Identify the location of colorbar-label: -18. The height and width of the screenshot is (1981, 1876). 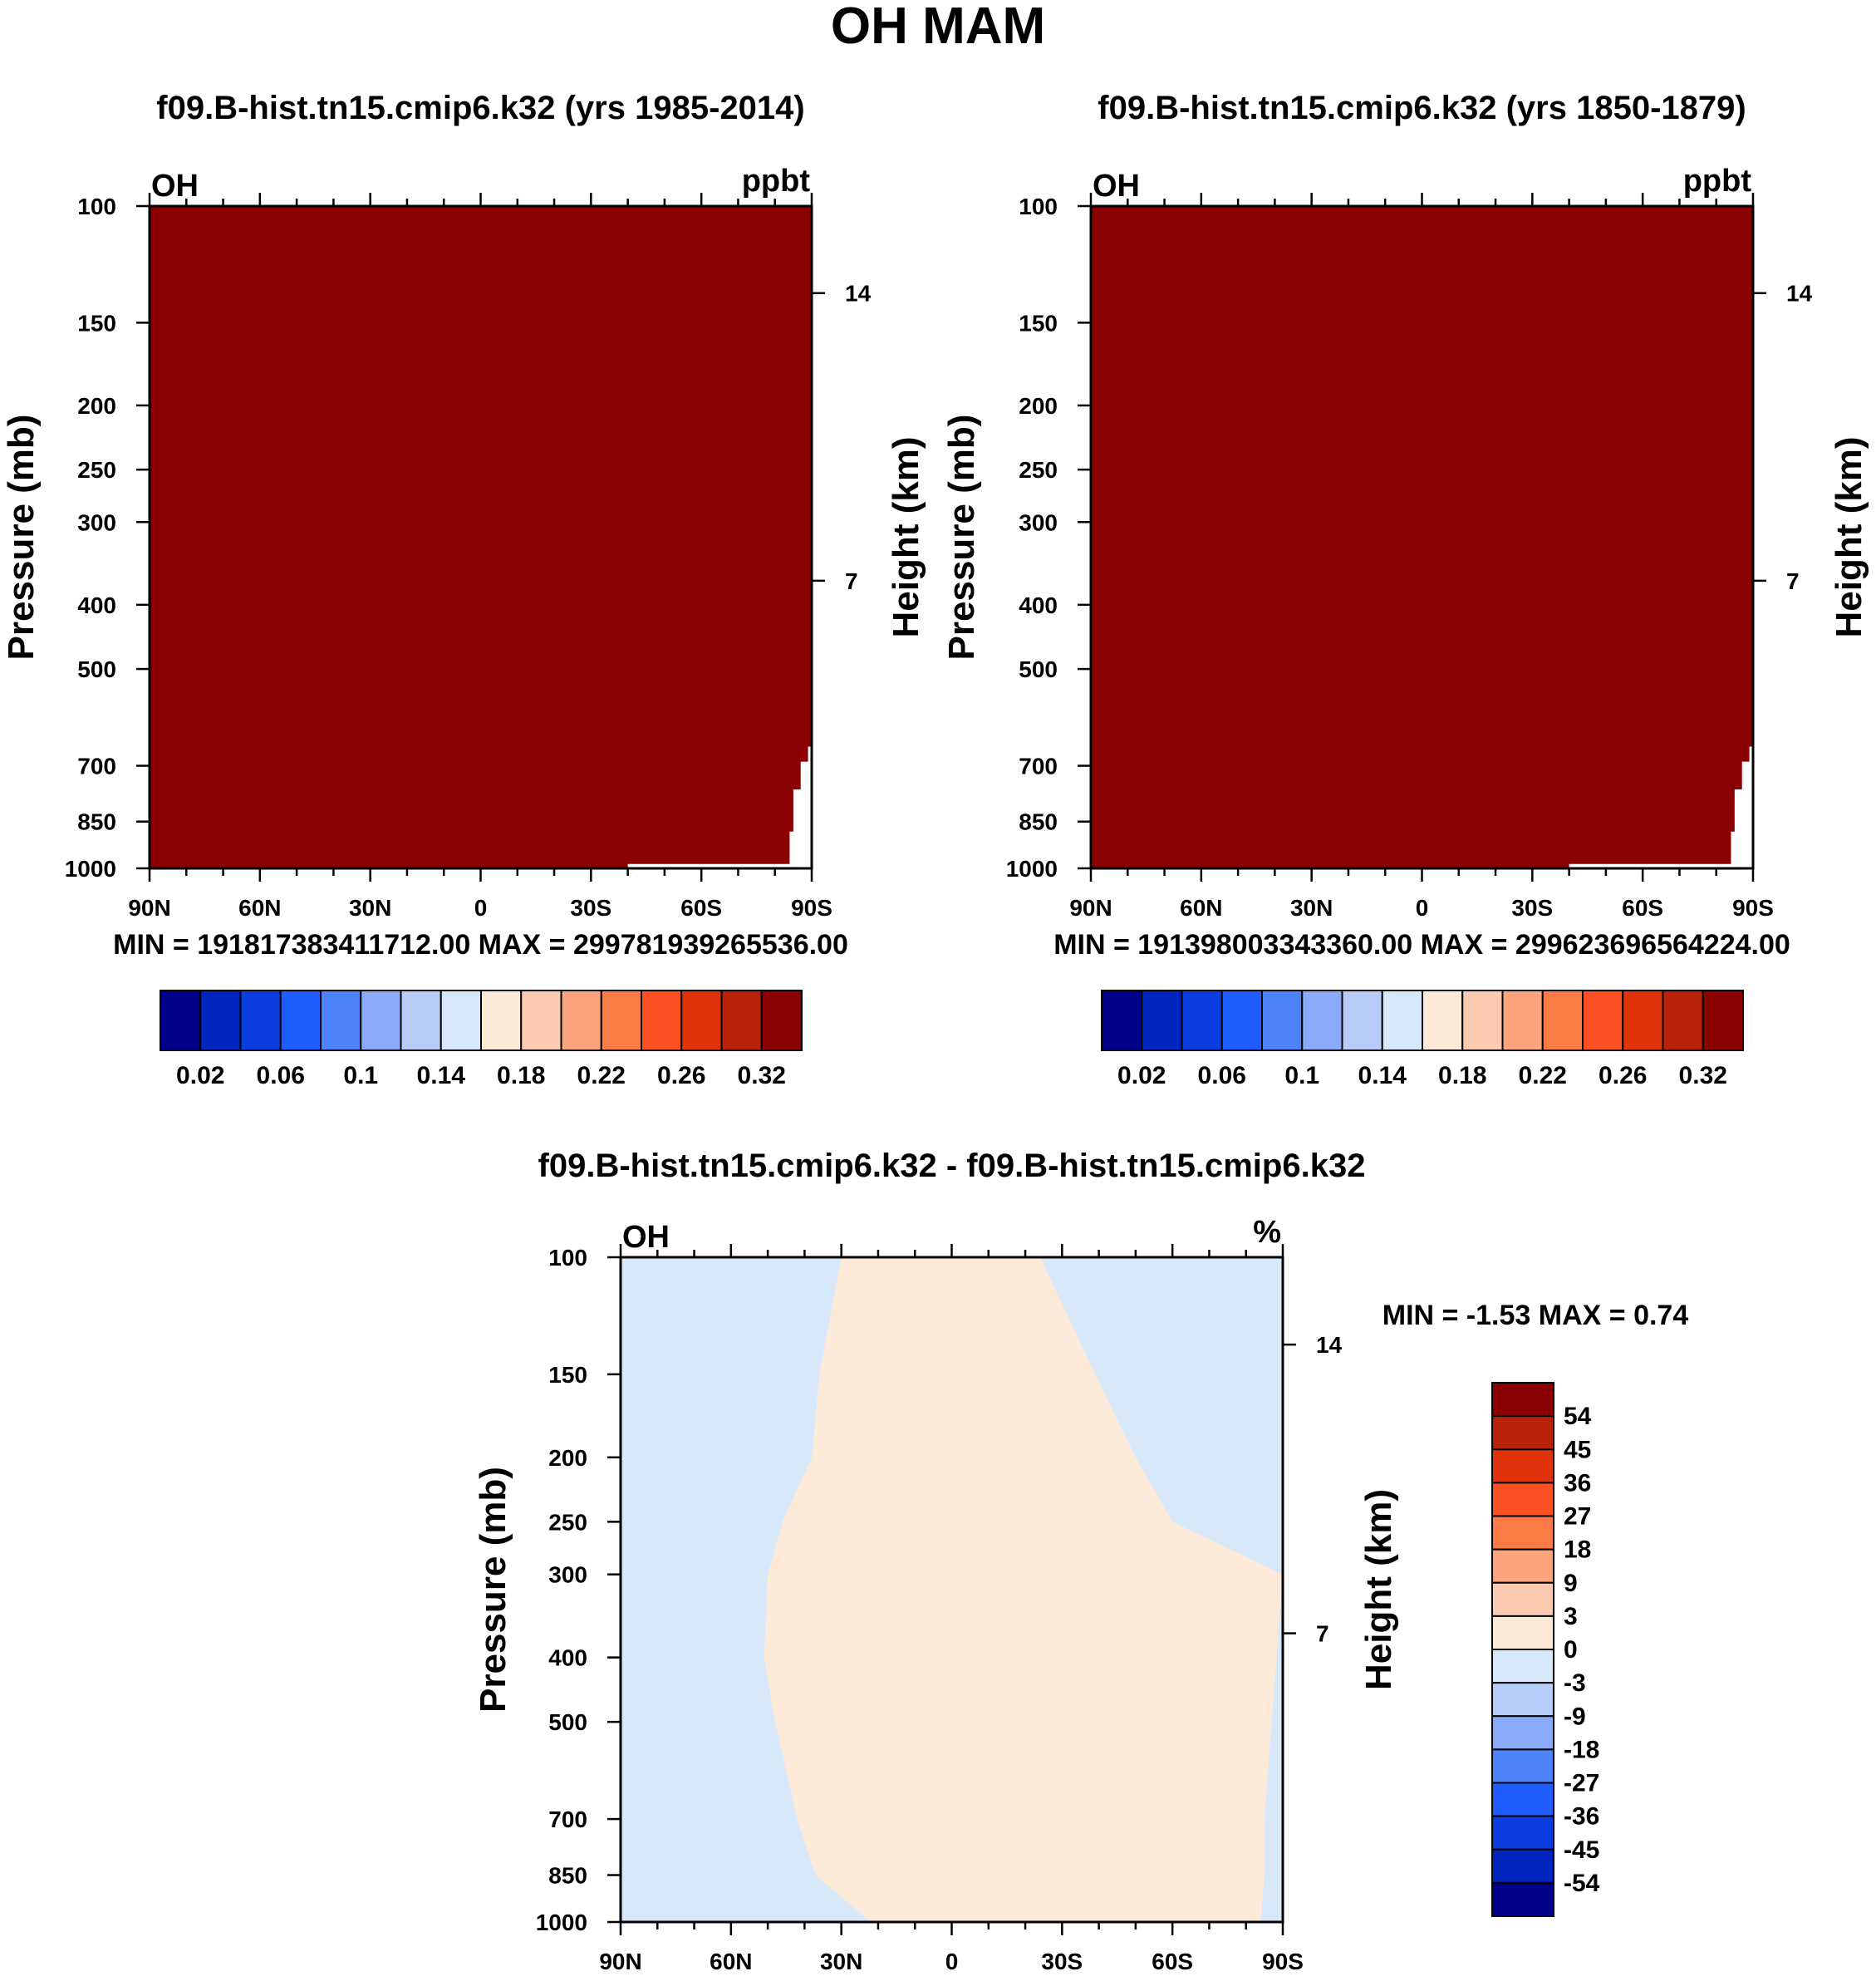
(1581, 1750).